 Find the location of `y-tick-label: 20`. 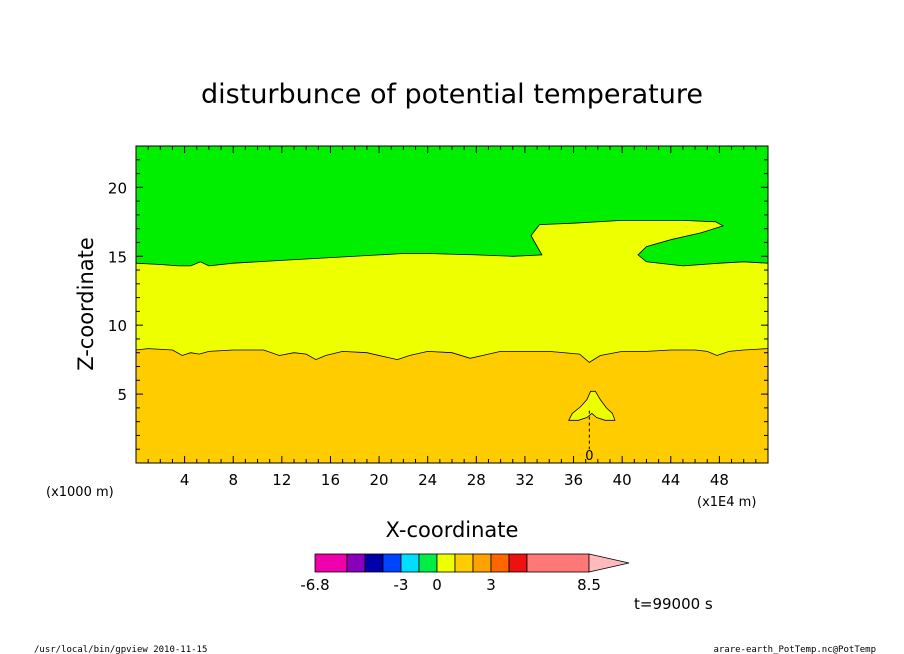

y-tick-label: 20 is located at coordinates (117, 188).